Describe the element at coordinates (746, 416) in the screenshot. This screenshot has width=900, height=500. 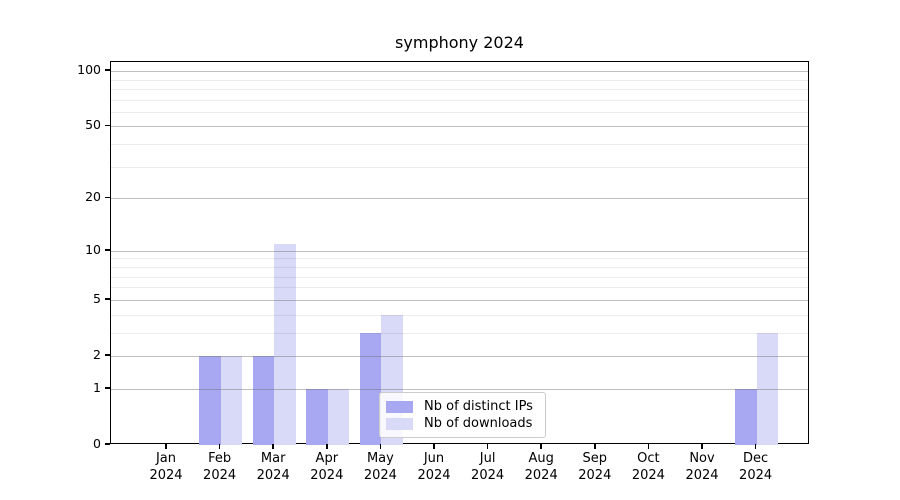
I see `bar-distinct-ips-dec` at that location.